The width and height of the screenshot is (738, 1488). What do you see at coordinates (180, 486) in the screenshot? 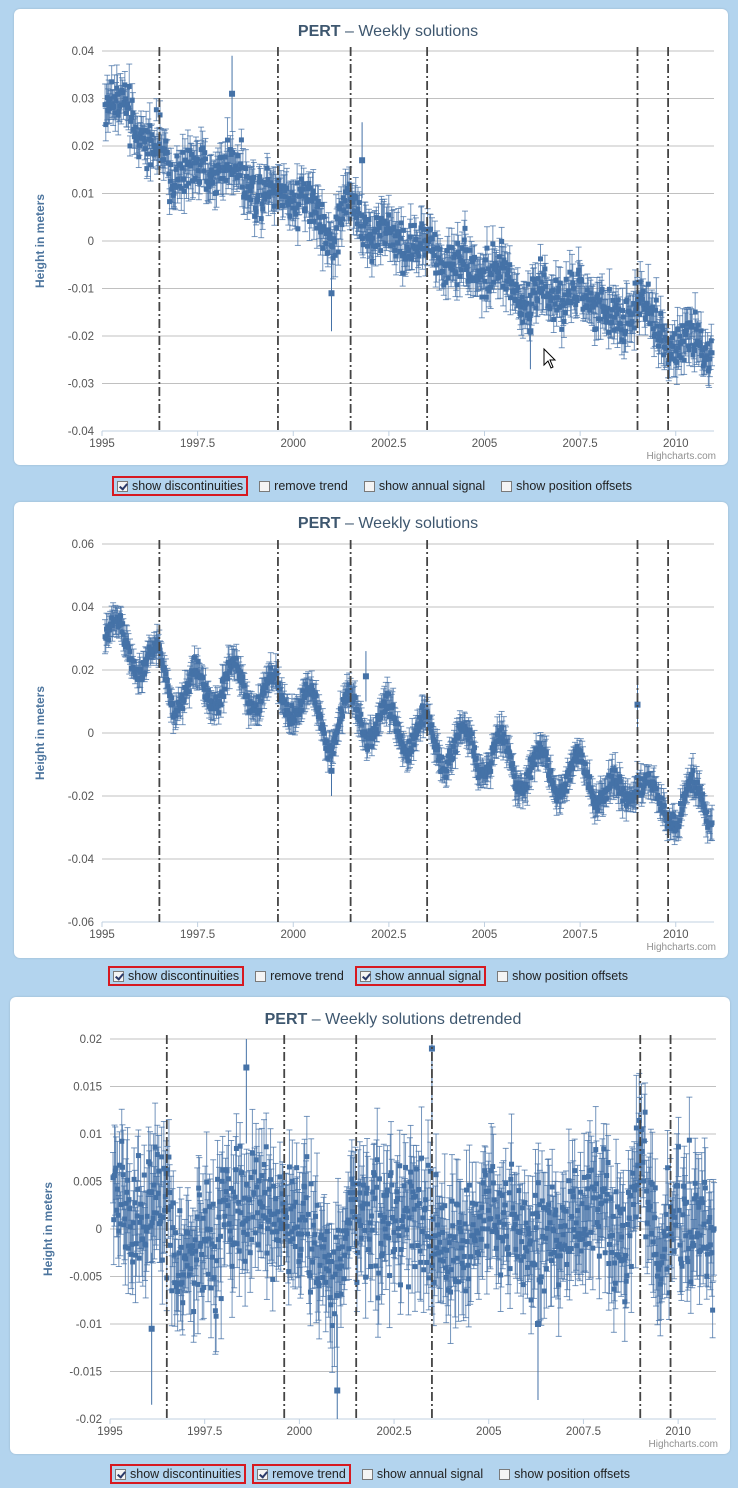
I see `show-discontinuities-toggle: show discontinuities` at bounding box center [180, 486].